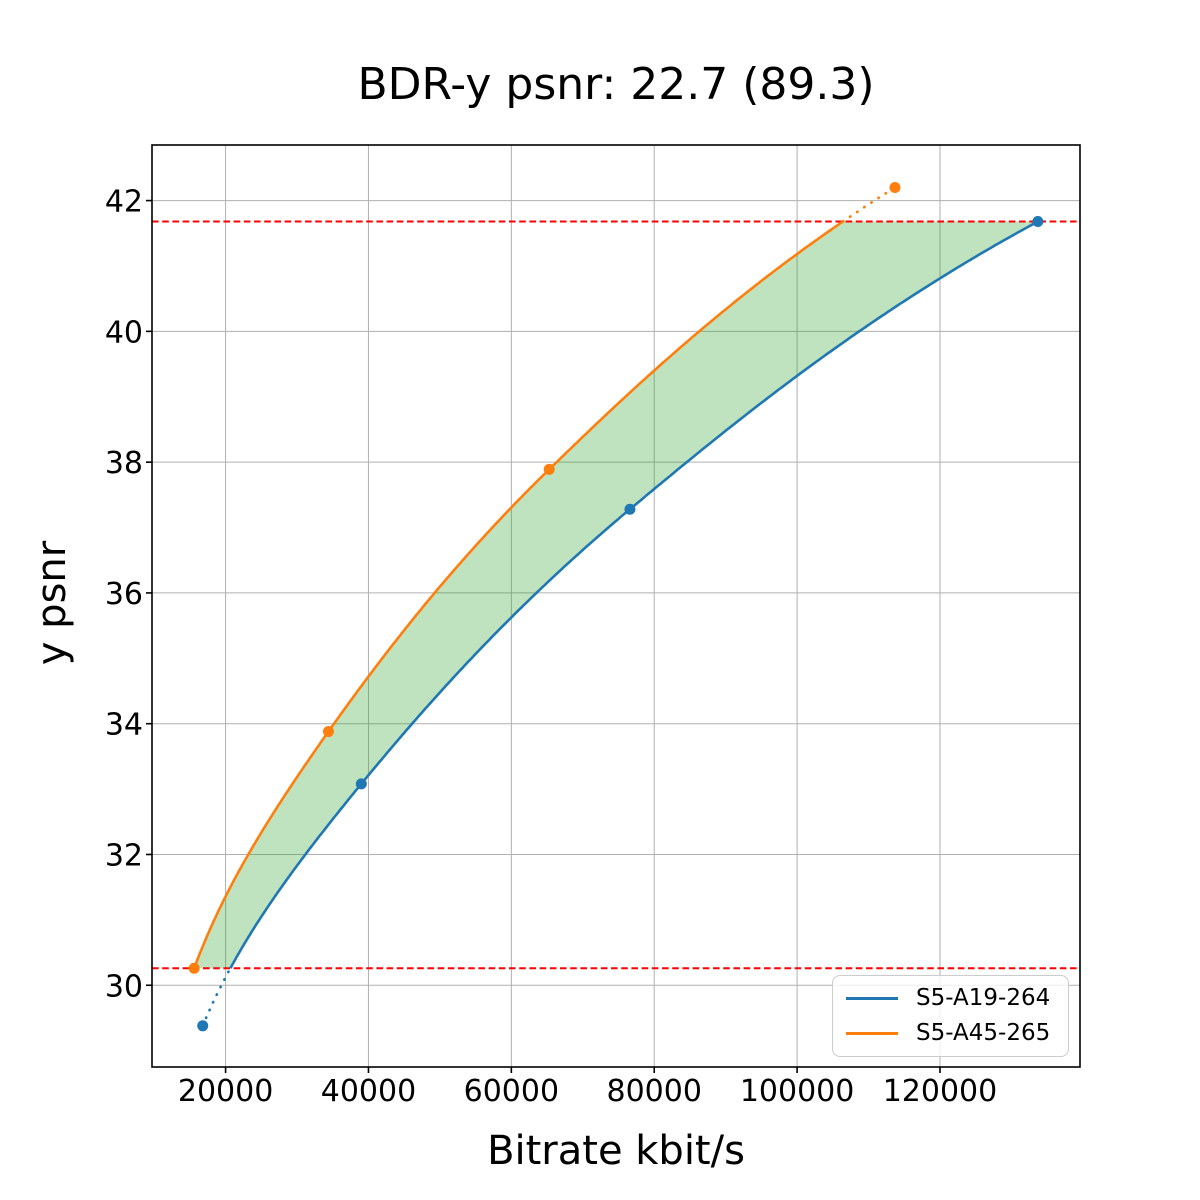 This screenshot has width=1200, height=1200. Describe the element at coordinates (983, 1032) in the screenshot. I see `legend-label: S5-A45-265` at that location.